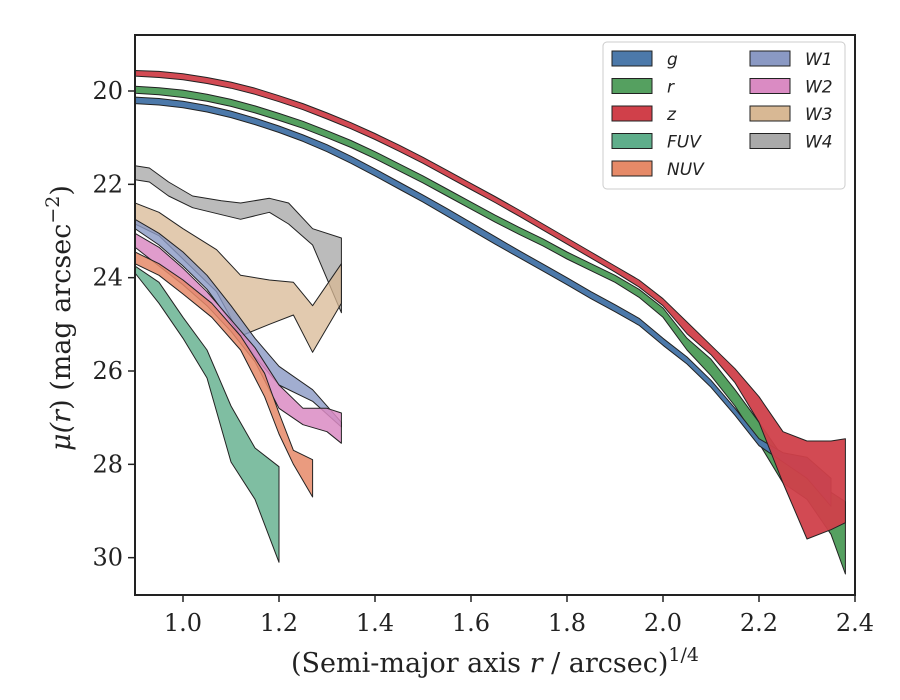 The height and width of the screenshot is (700, 900). Describe the element at coordinates (495, 661) in the screenshot. I see `x-axis-title: (Semi-major axis r / arcsec)1/4` at that location.